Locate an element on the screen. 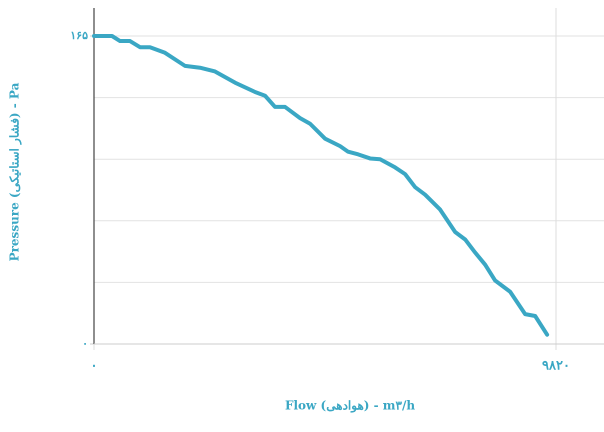  x-axis-title: Flow (هوادهی) - m۳/h is located at coordinates (350, 406).